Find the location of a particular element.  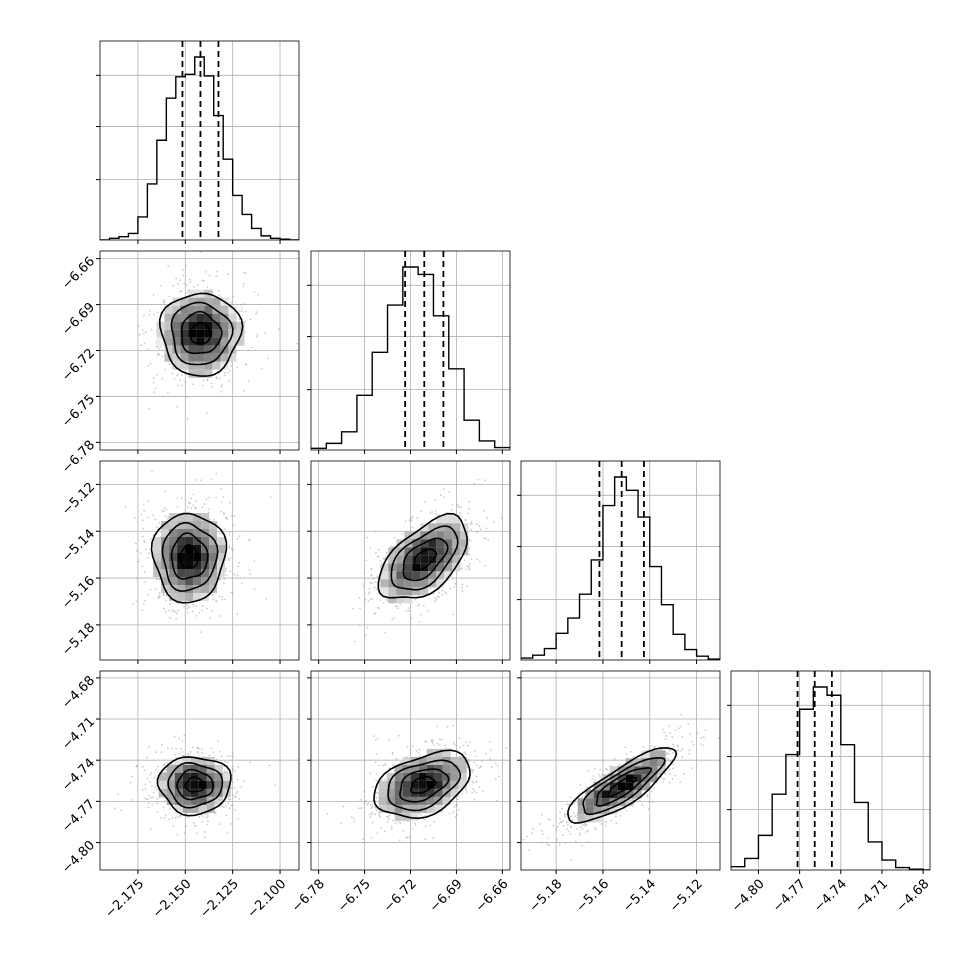

x-tick-label: −2.175 is located at coordinates (125, 899).